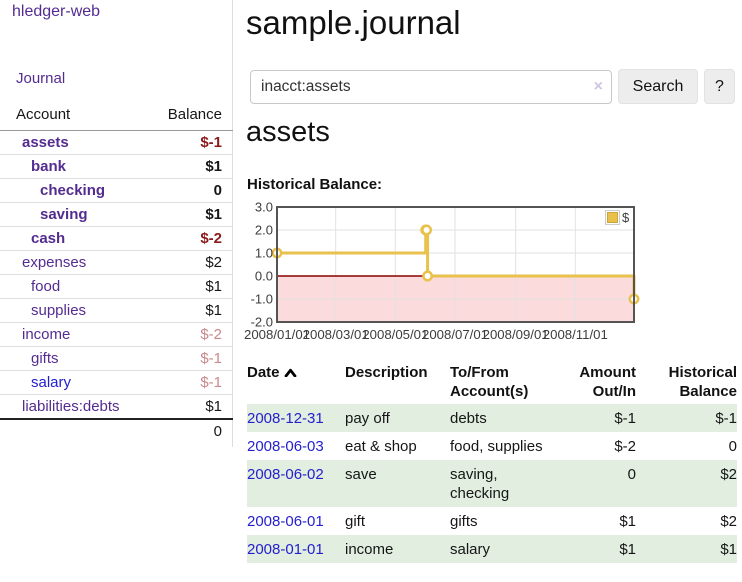 This screenshot has width=742, height=582. Describe the element at coordinates (631, 474) in the screenshot. I see `register-amount: 0` at that location.